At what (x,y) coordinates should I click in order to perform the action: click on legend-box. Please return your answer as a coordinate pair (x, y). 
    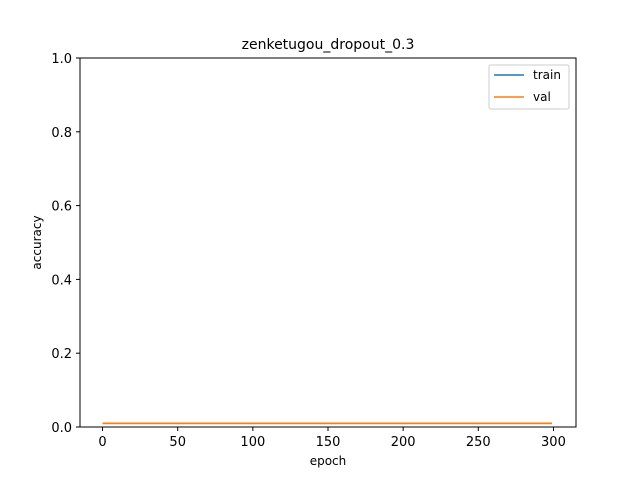
    Looking at the image, I should click on (529, 87).